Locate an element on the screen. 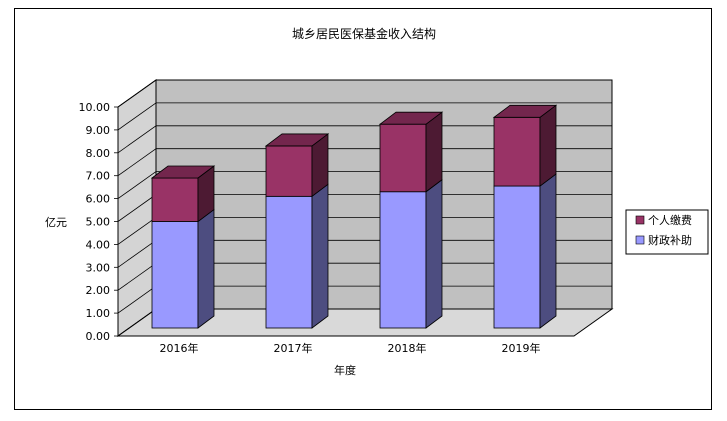 This screenshot has height=421, width=727. y-tick-label: 0.00 is located at coordinates (98, 336).